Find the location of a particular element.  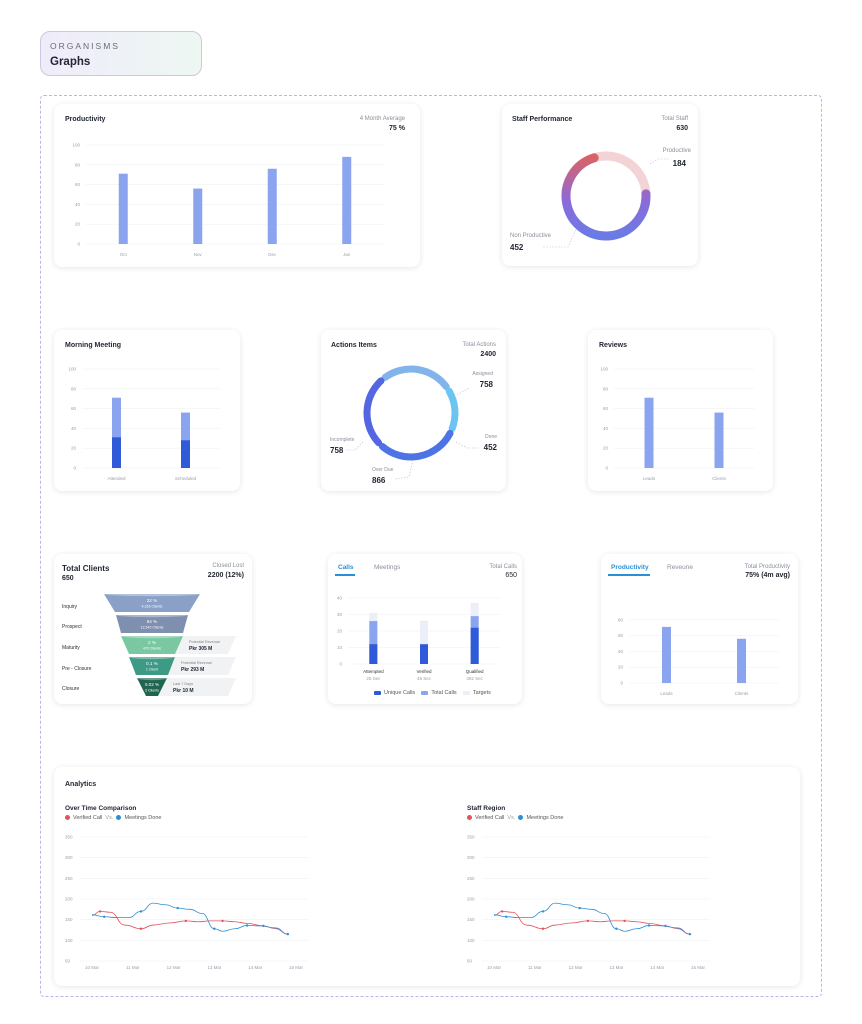

y-tick-label: 40 is located at coordinates (78, 204).